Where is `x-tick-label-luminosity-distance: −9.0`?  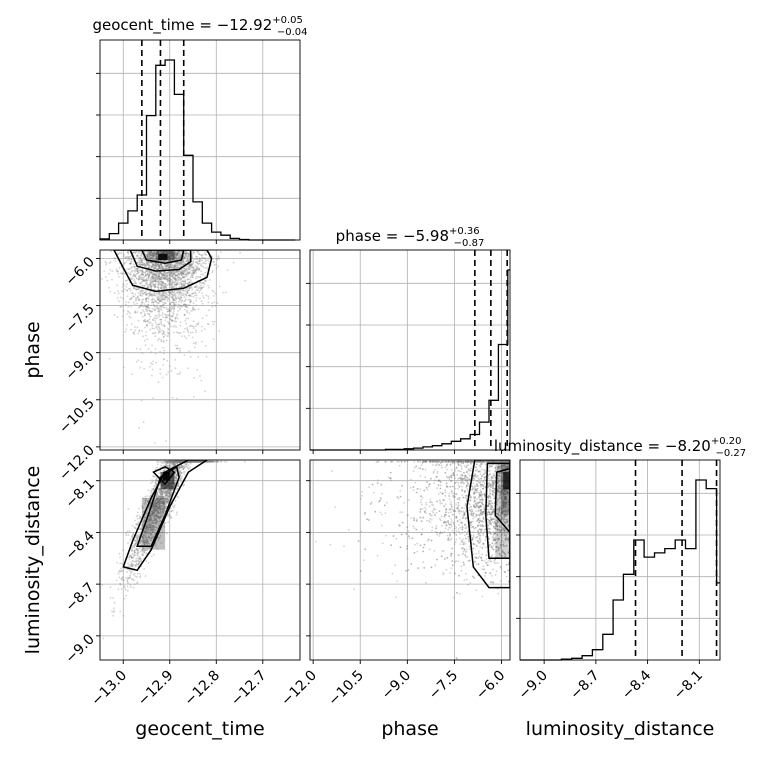
x-tick-label-luminosity-distance: −9.0 is located at coordinates (533, 685).